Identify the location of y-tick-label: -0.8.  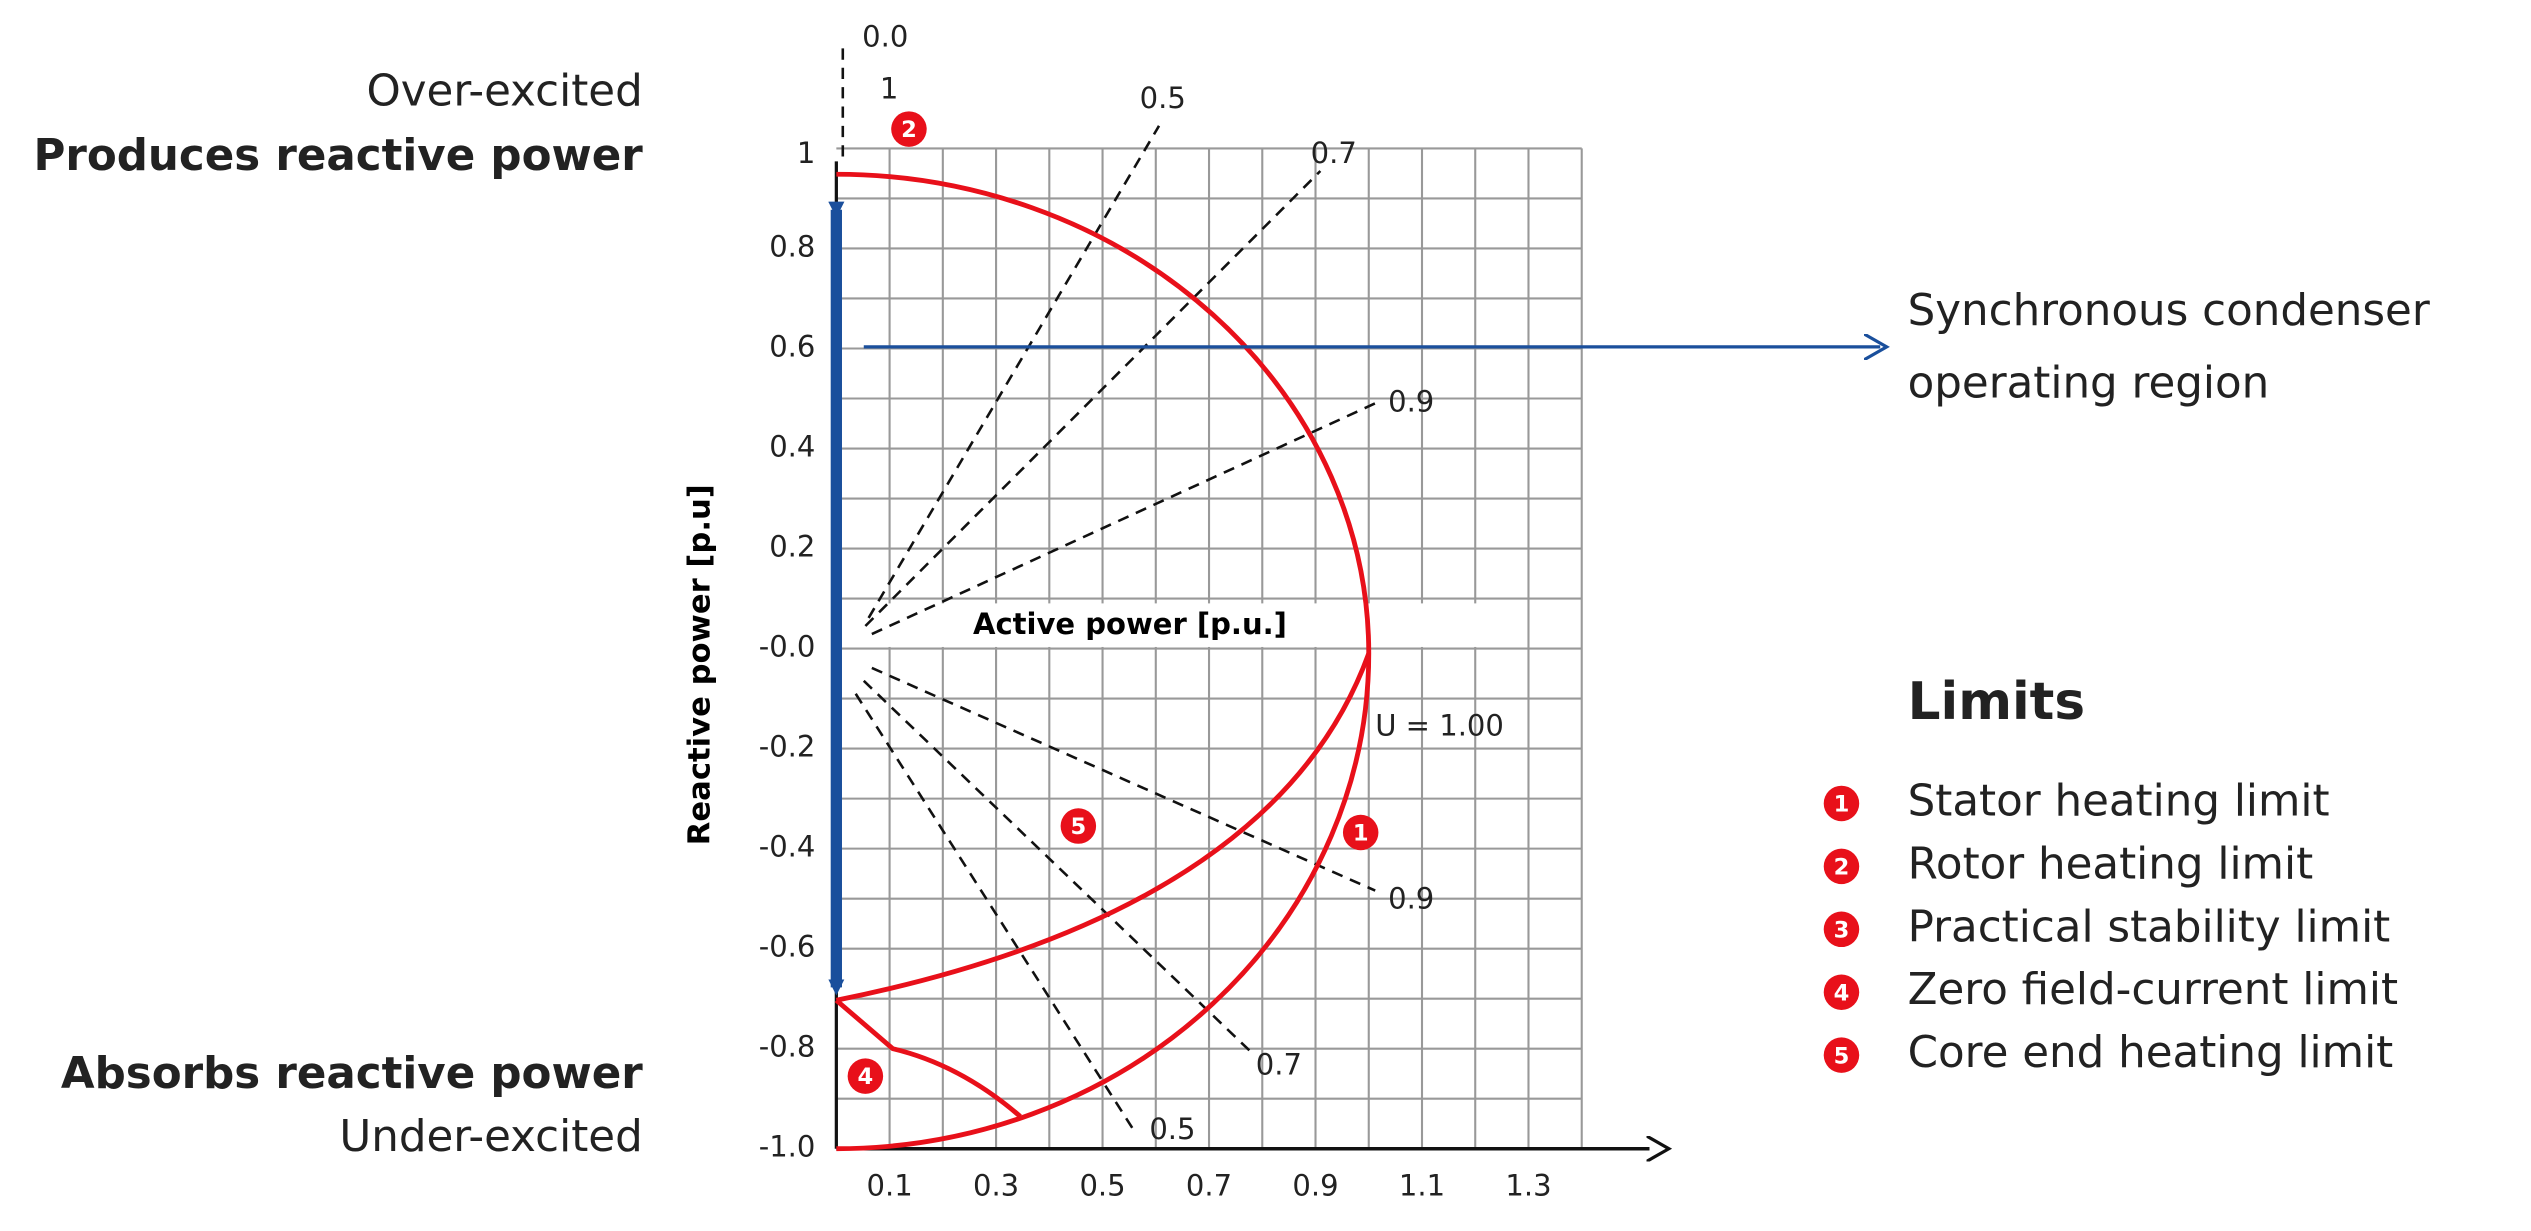
(787, 1047).